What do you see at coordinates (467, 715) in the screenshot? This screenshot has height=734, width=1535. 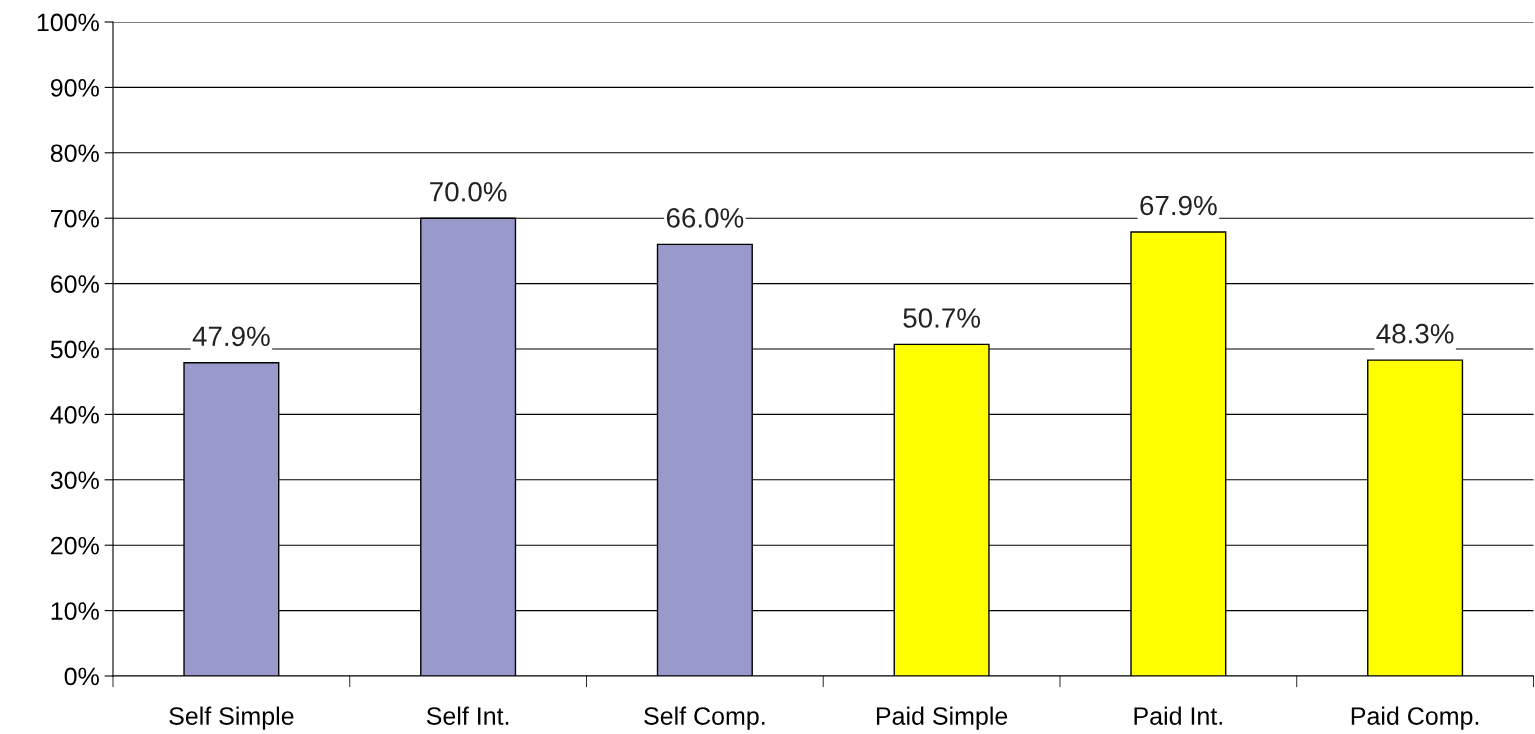 I see `x-tick-label: Self Int.` at bounding box center [467, 715].